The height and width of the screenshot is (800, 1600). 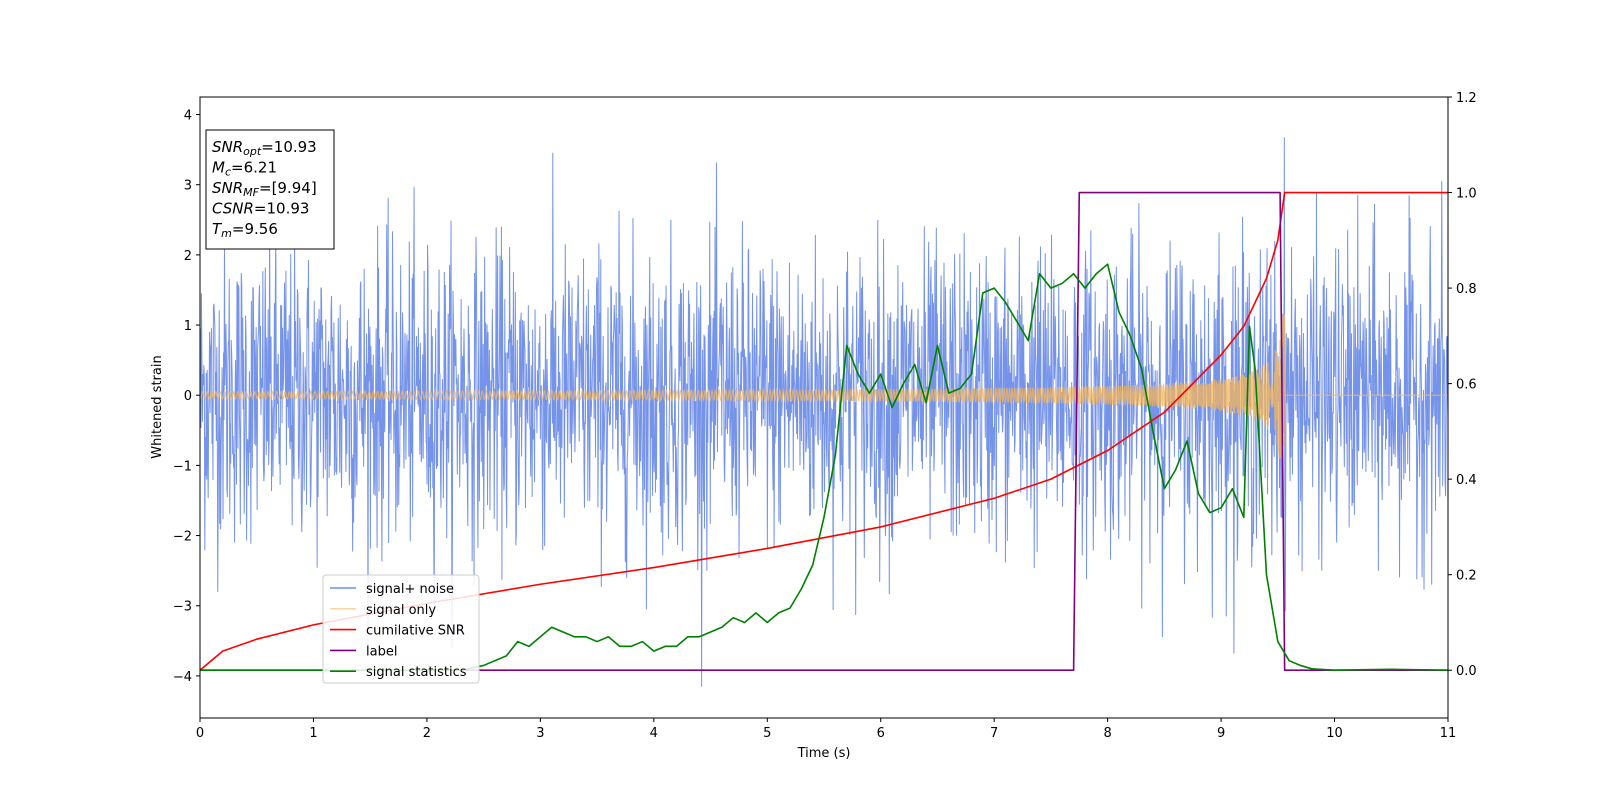 I want to click on right-y-tick-label: 1.0, so click(x=1466, y=194).